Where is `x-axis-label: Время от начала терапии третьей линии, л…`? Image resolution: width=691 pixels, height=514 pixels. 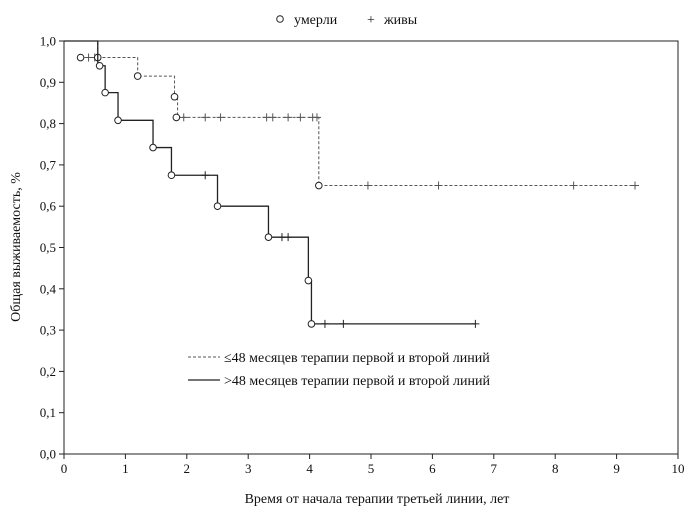 x-axis-label: Время от начала терапии третьей линии, л… is located at coordinates (377, 499).